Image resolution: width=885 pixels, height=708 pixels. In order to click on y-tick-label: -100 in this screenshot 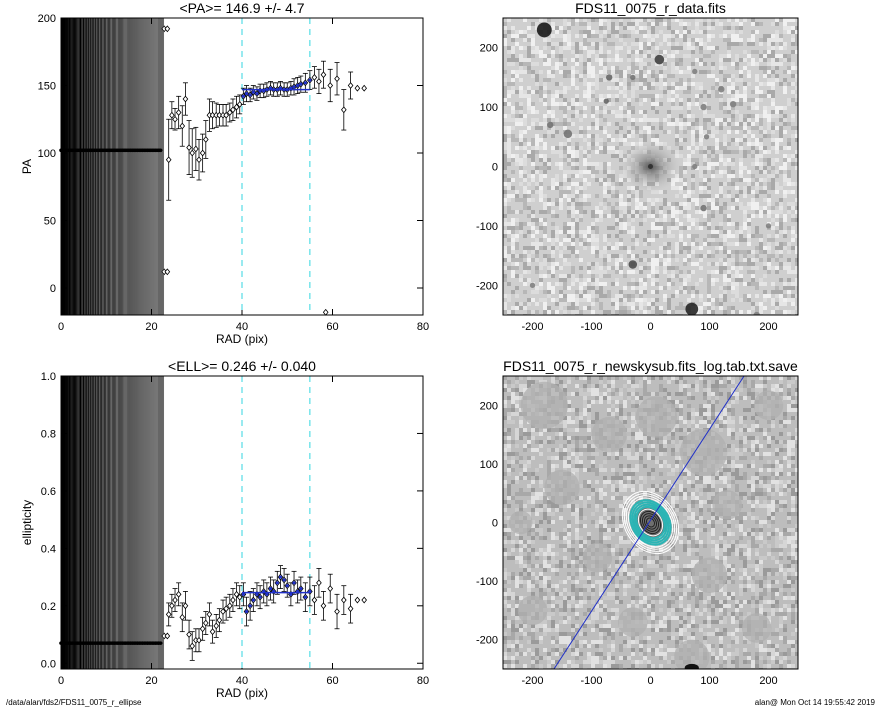, I will do `click(487, 227)`.